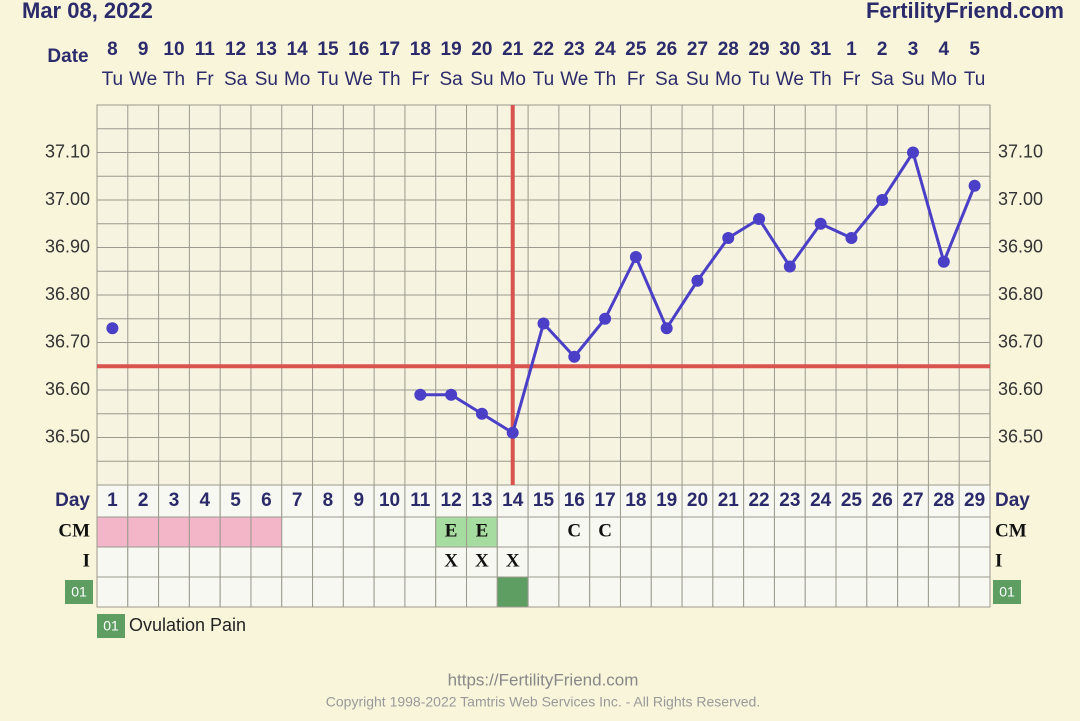 This screenshot has width=1080, height=721. What do you see at coordinates (67, 199) in the screenshot?
I see `y-tick-label: 37.00` at bounding box center [67, 199].